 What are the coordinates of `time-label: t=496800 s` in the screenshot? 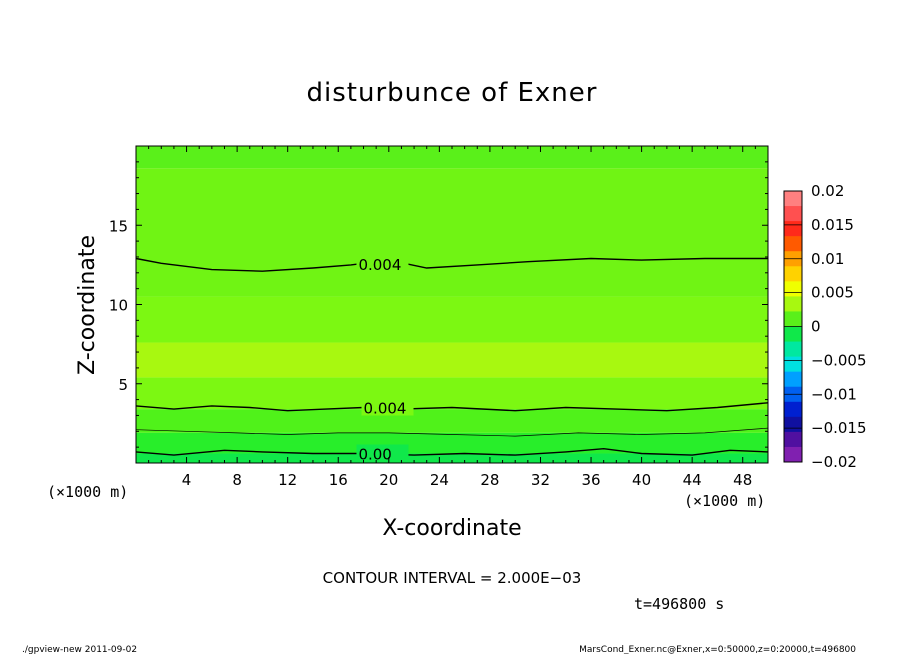 It's located at (679, 604).